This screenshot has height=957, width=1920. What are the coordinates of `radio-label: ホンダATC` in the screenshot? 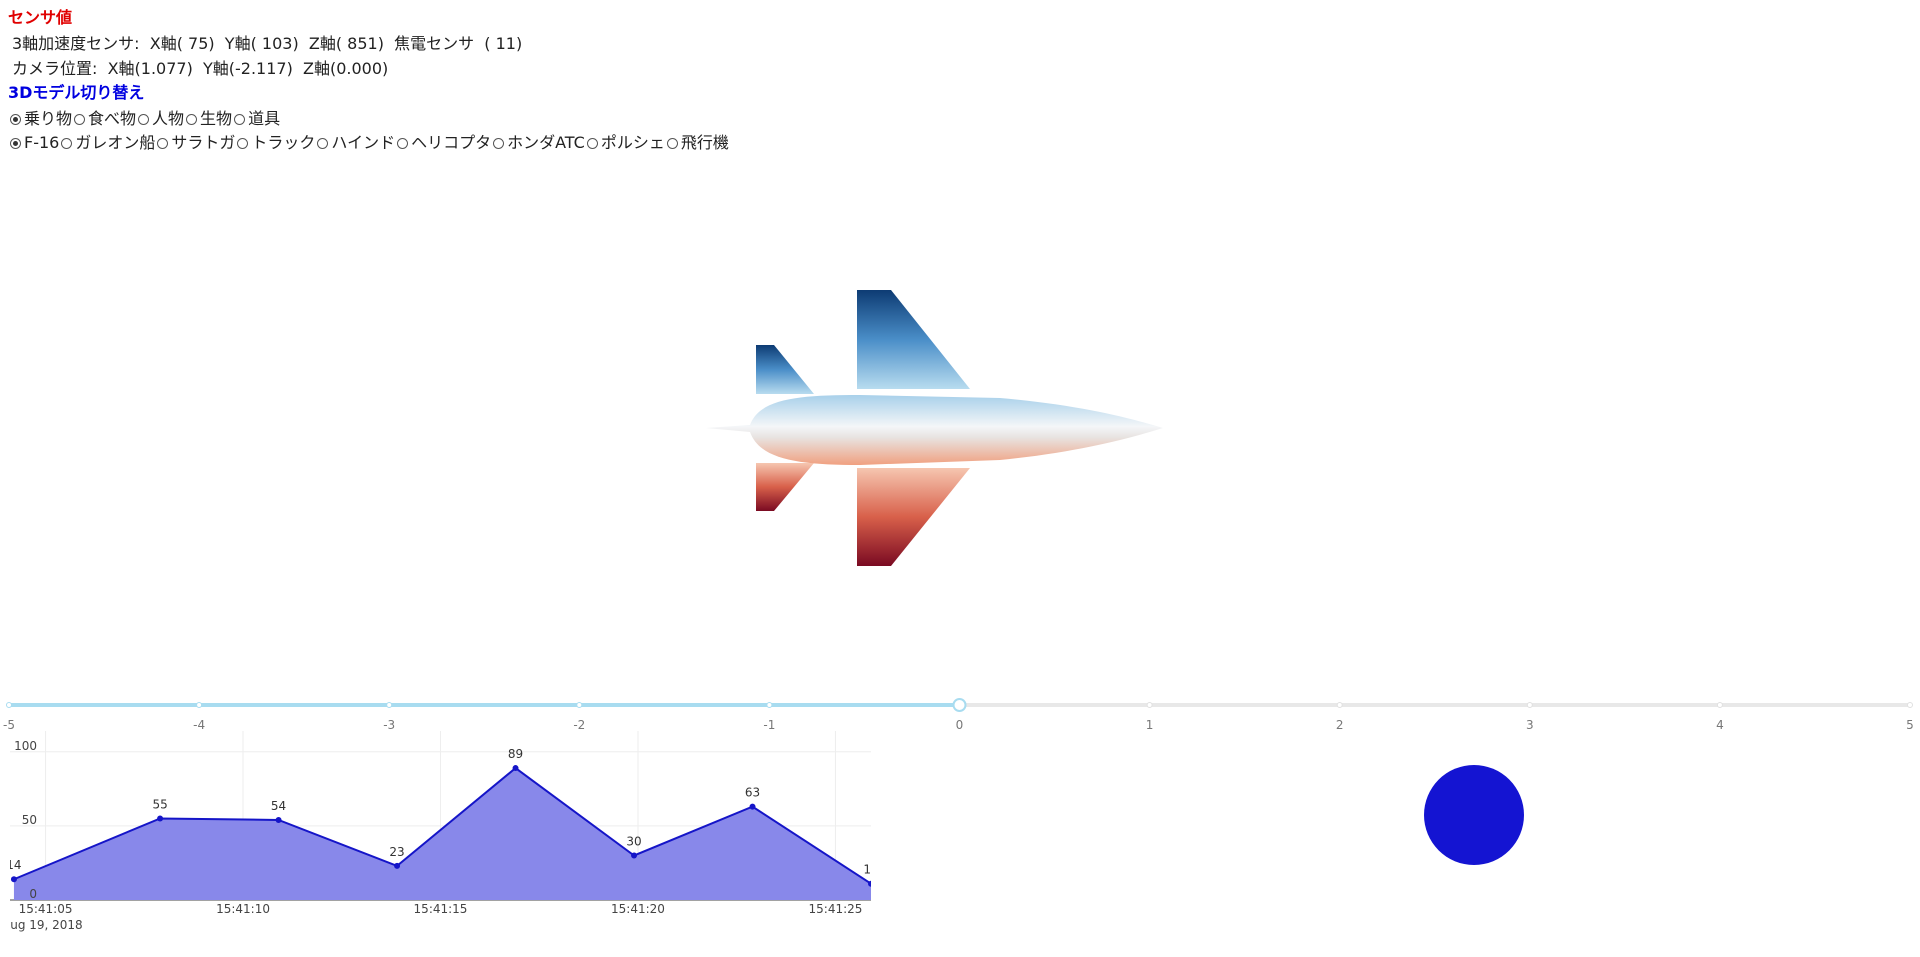 It's located at (546, 142).